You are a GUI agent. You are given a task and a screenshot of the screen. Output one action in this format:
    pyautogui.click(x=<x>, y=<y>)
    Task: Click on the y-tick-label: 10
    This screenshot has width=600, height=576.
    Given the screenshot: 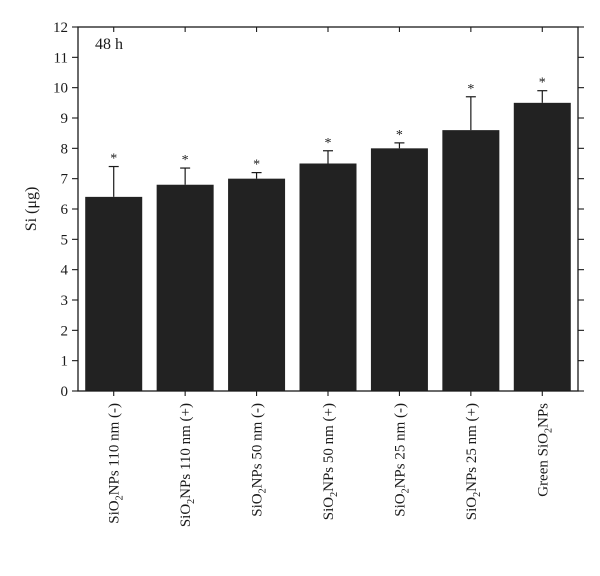 What is the action you would take?
    pyautogui.click(x=60, y=89)
    